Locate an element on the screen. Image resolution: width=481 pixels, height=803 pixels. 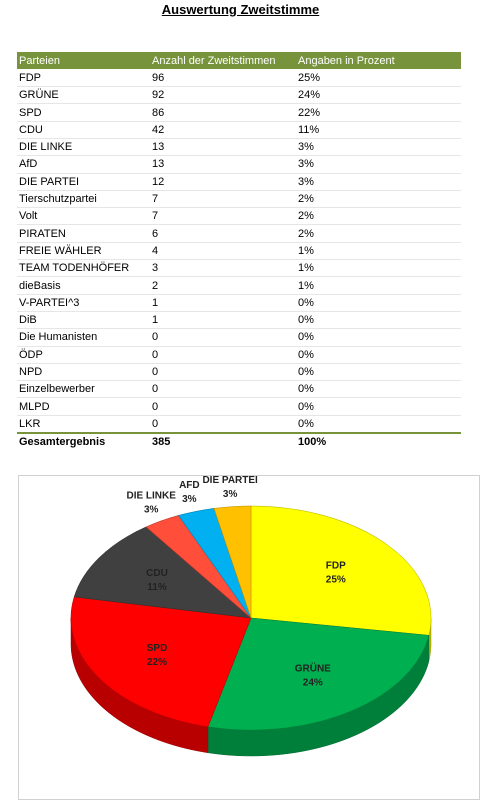
table-cell: ÖDP is located at coordinates (83, 355).